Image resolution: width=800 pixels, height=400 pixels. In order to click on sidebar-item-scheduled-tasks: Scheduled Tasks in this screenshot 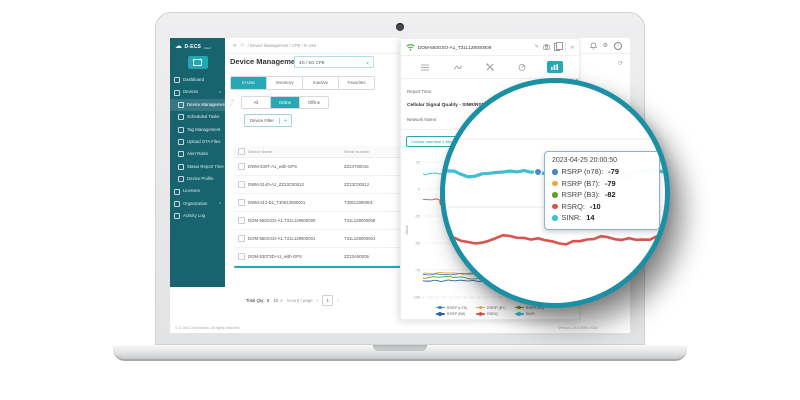, I will do `click(197, 117)`.